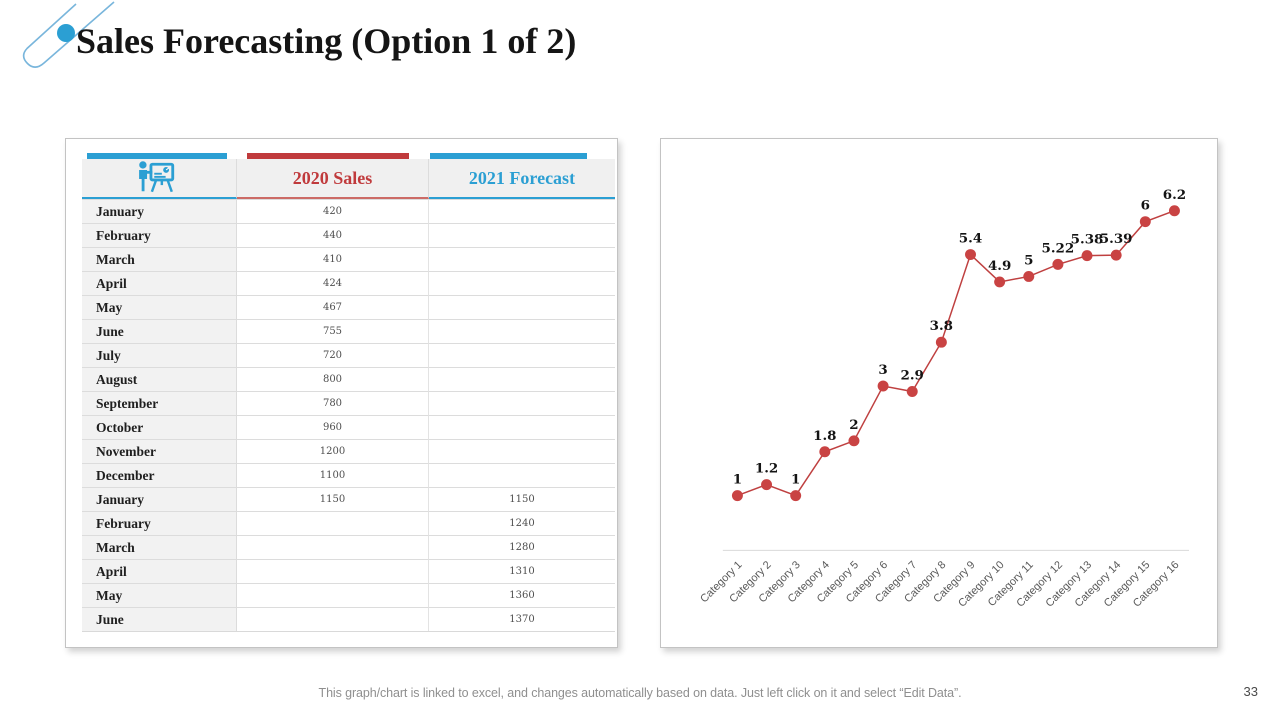  What do you see at coordinates (1058, 248) in the screenshot?
I see `data-point-label: 5.22` at bounding box center [1058, 248].